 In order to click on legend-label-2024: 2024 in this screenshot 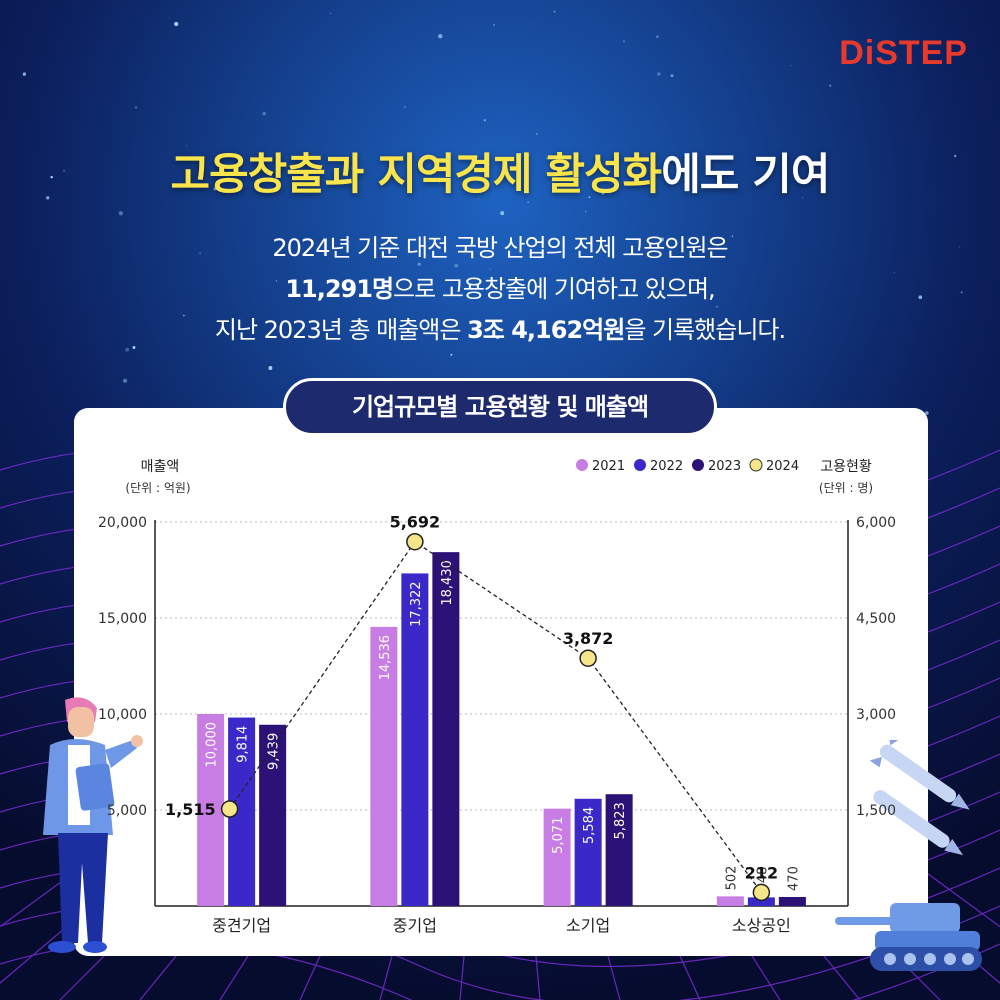, I will do `click(782, 466)`.